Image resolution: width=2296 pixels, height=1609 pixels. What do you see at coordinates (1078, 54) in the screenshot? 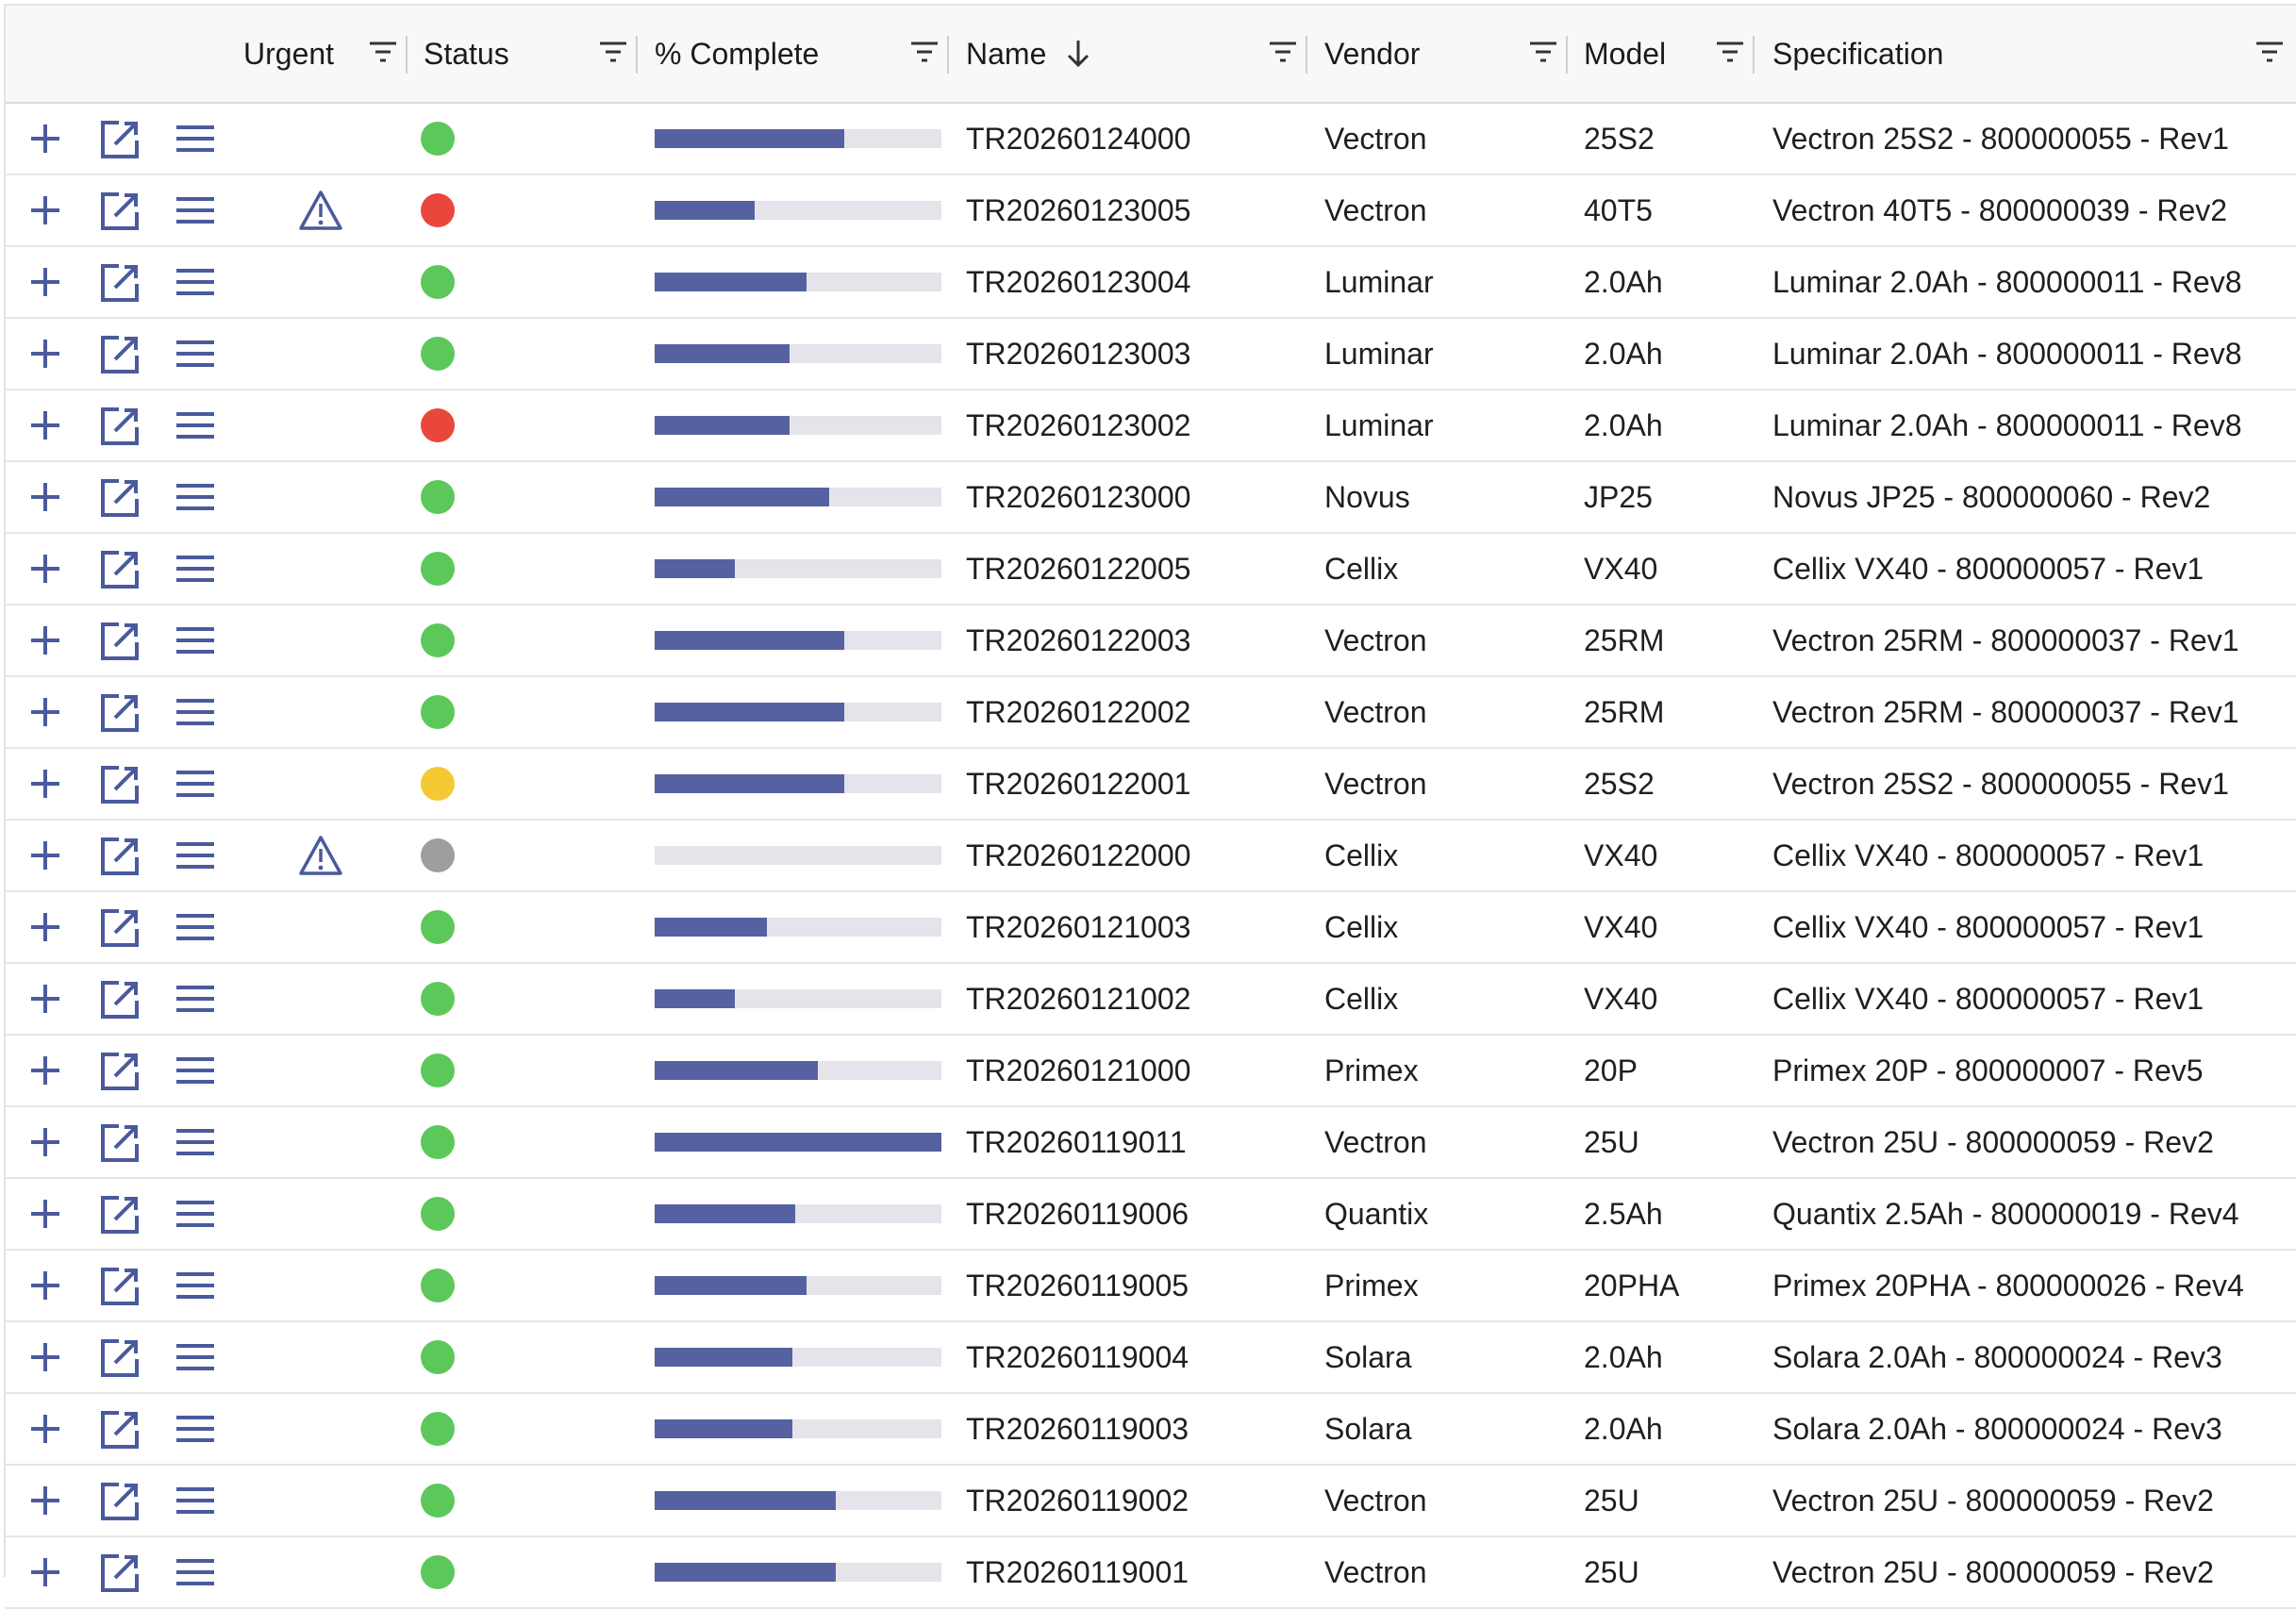
I see `arrow-down-icon` at bounding box center [1078, 54].